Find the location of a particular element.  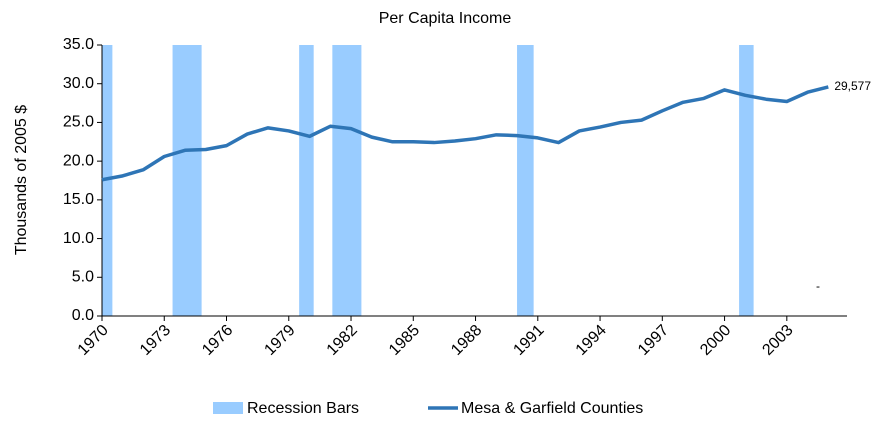

x-tick-label: 1997 is located at coordinates (653, 340).